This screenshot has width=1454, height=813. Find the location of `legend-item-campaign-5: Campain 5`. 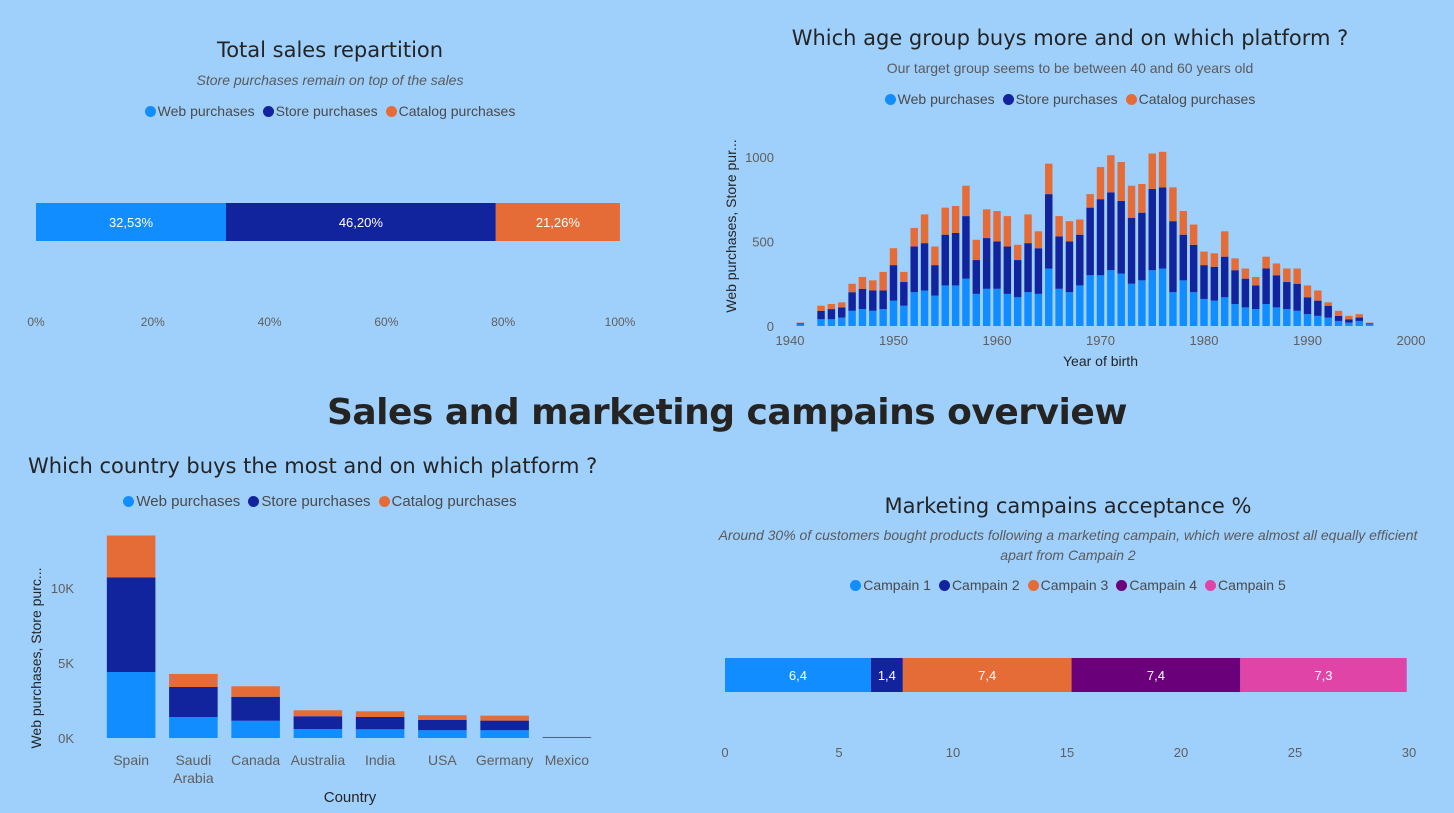

legend-item-campaign-5: Campain 5 is located at coordinates (1245, 585).